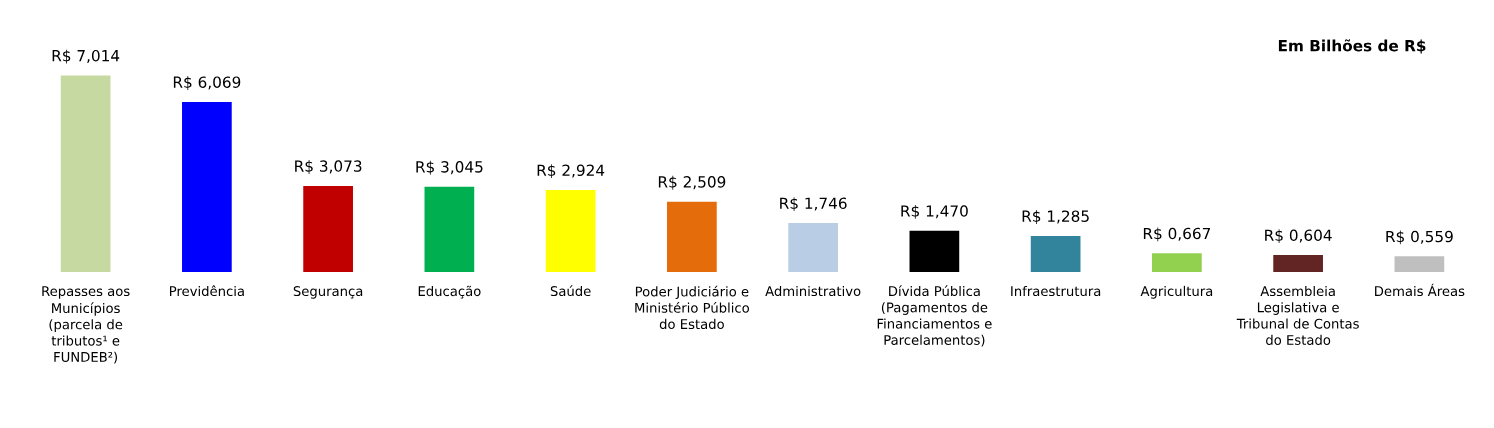 The image size is (1494, 428). I want to click on data-label: R$ 1,746, so click(813, 204).